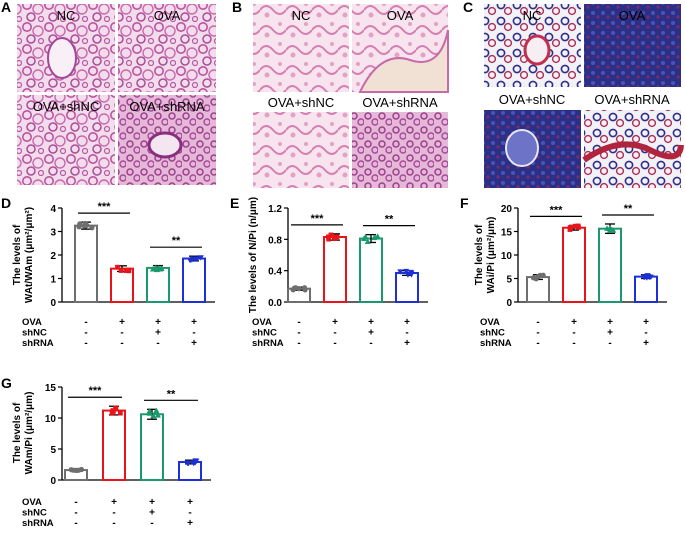 Image resolution: width=685 pixels, height=539 pixels. Describe the element at coordinates (275, 272) in the screenshot. I see `y-tick-label: 0.4` at that location.